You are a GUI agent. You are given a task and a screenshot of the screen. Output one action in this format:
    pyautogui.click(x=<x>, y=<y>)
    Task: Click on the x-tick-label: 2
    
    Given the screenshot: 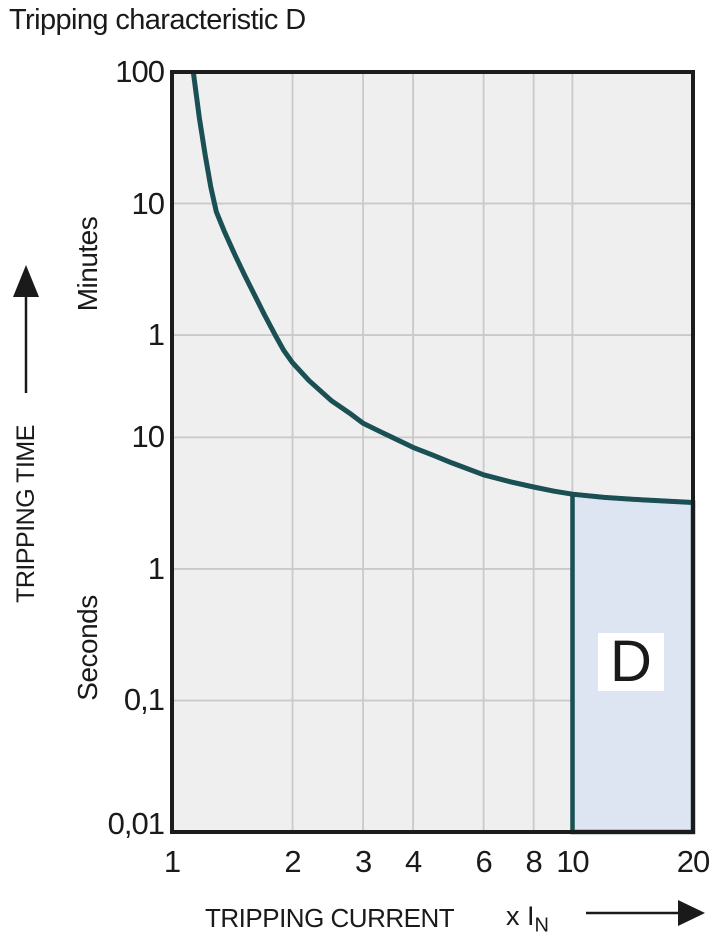 What is the action you would take?
    pyautogui.click(x=292, y=861)
    